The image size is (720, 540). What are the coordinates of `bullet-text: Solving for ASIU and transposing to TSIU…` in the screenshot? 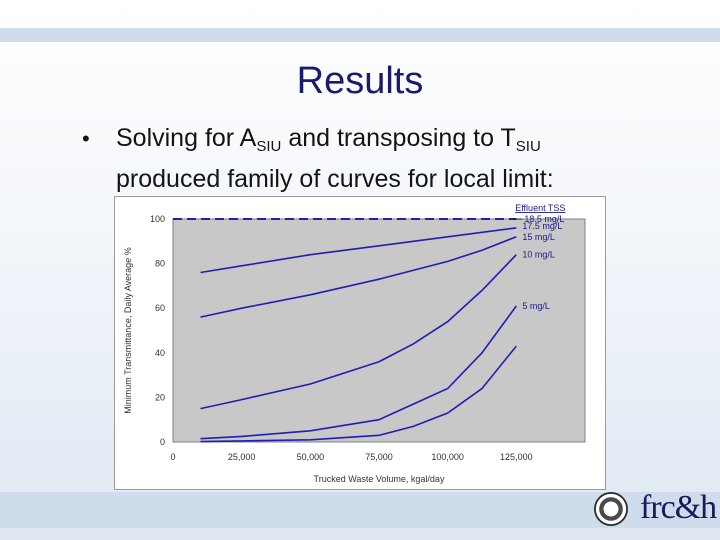 It's located at (396, 159).